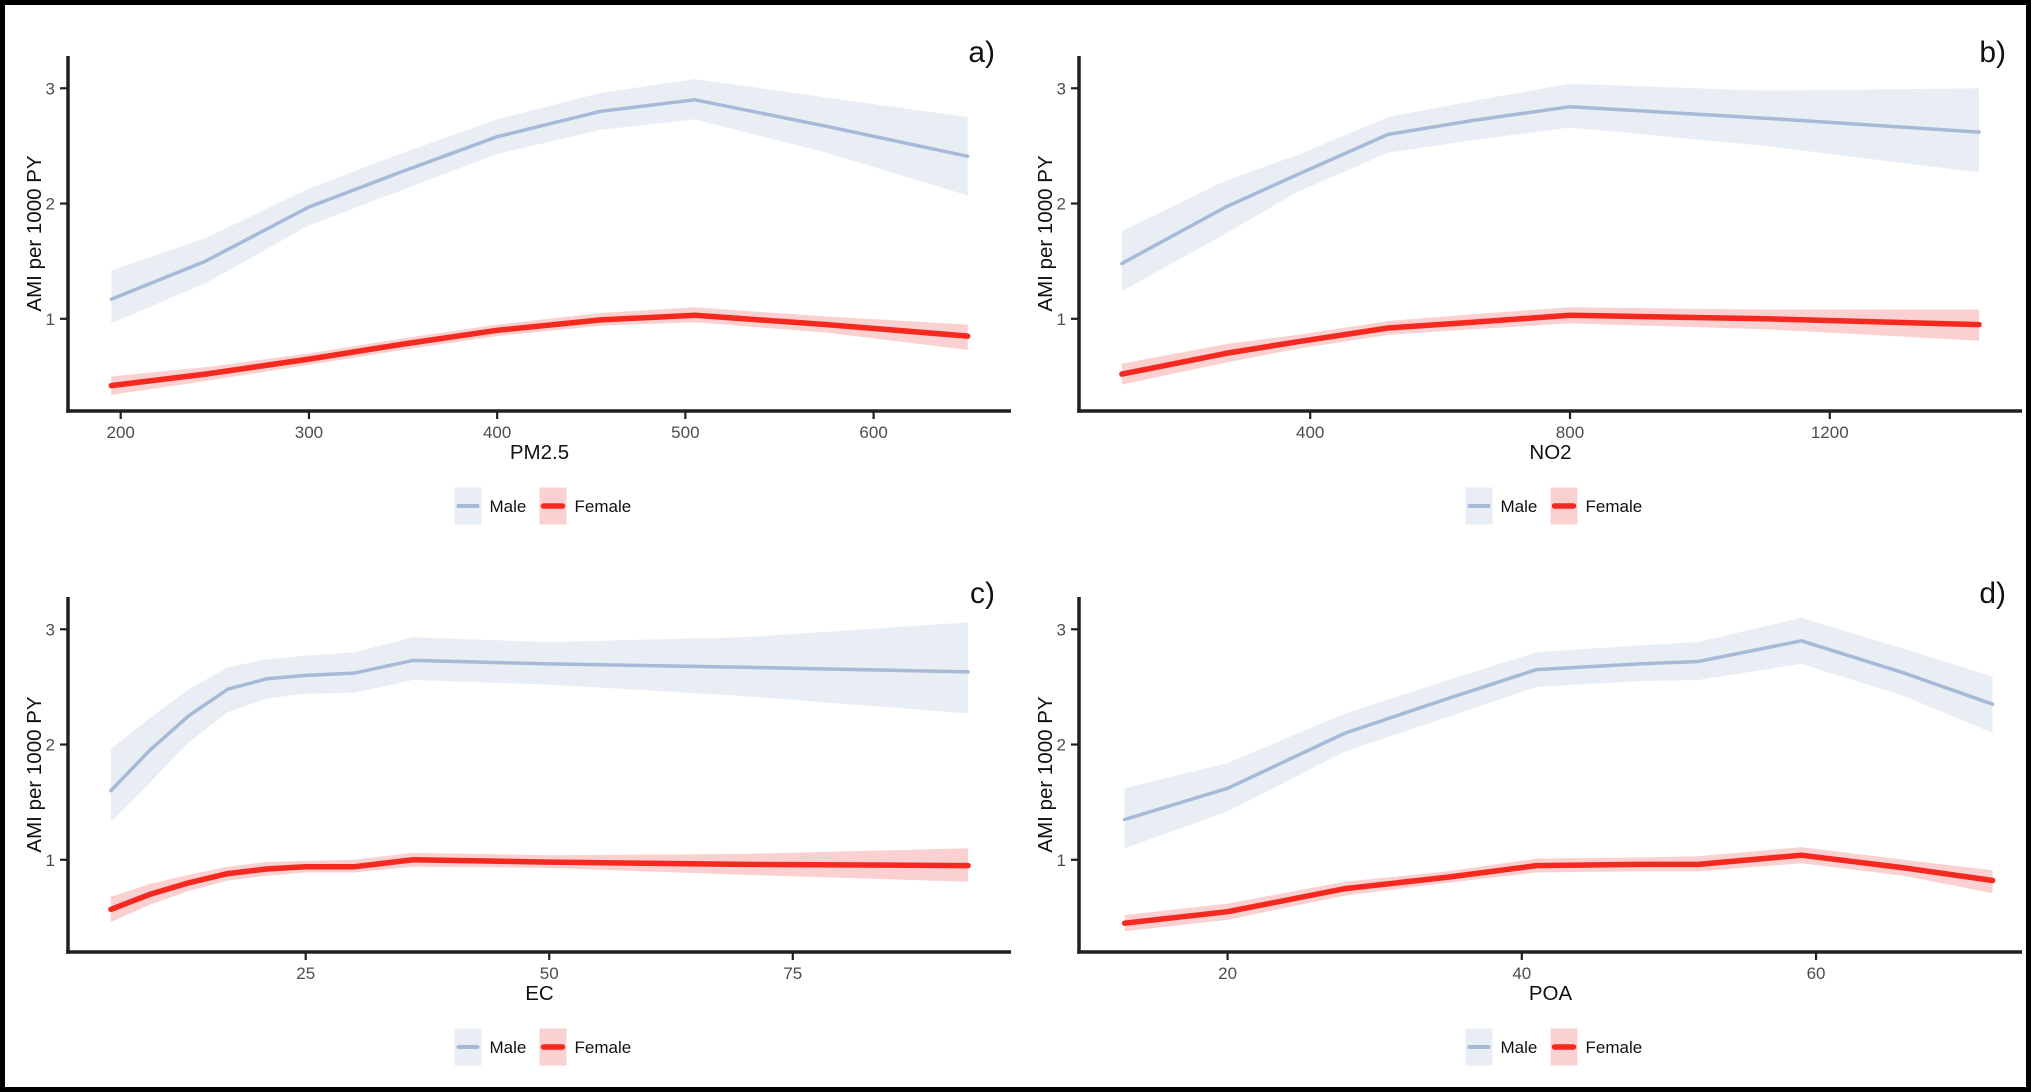 The image size is (2031, 1092). What do you see at coordinates (982, 593) in the screenshot?
I see `panel-label-c: c)` at bounding box center [982, 593].